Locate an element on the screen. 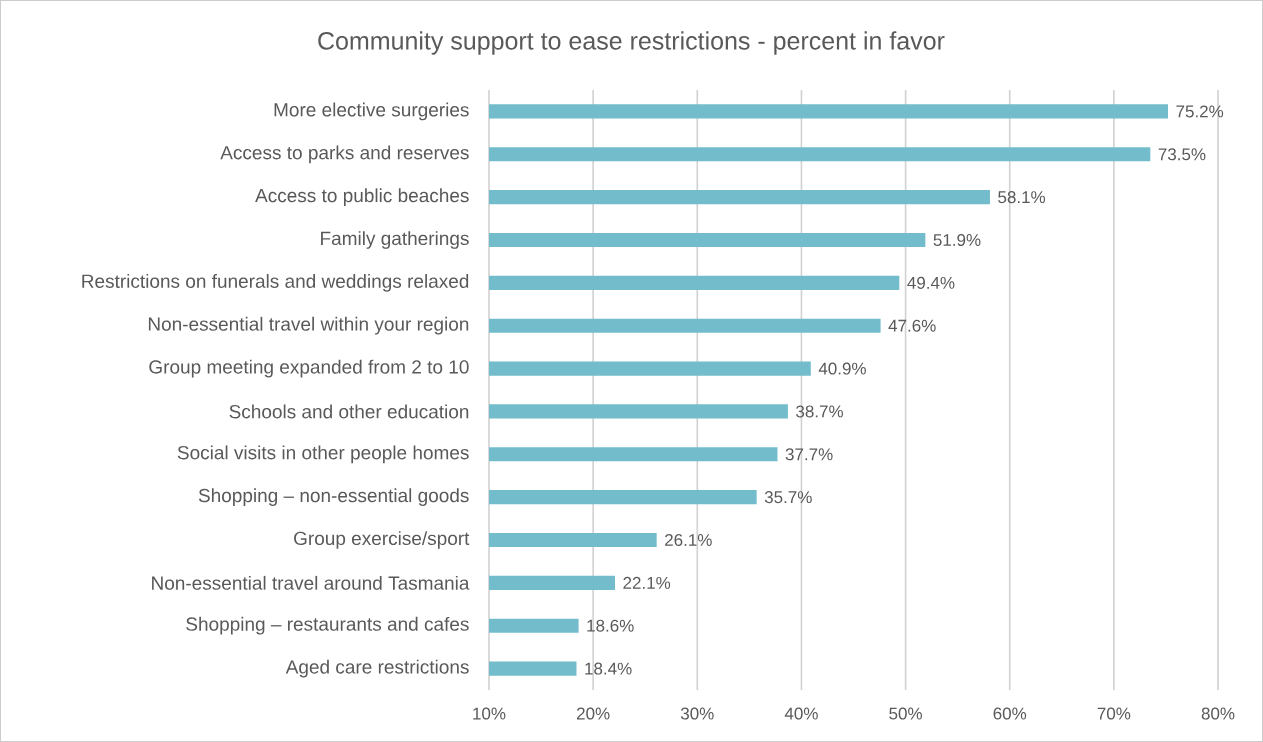 The height and width of the screenshot is (742, 1263). y-tick-label: Access to parks and reserves is located at coordinates (344, 154).